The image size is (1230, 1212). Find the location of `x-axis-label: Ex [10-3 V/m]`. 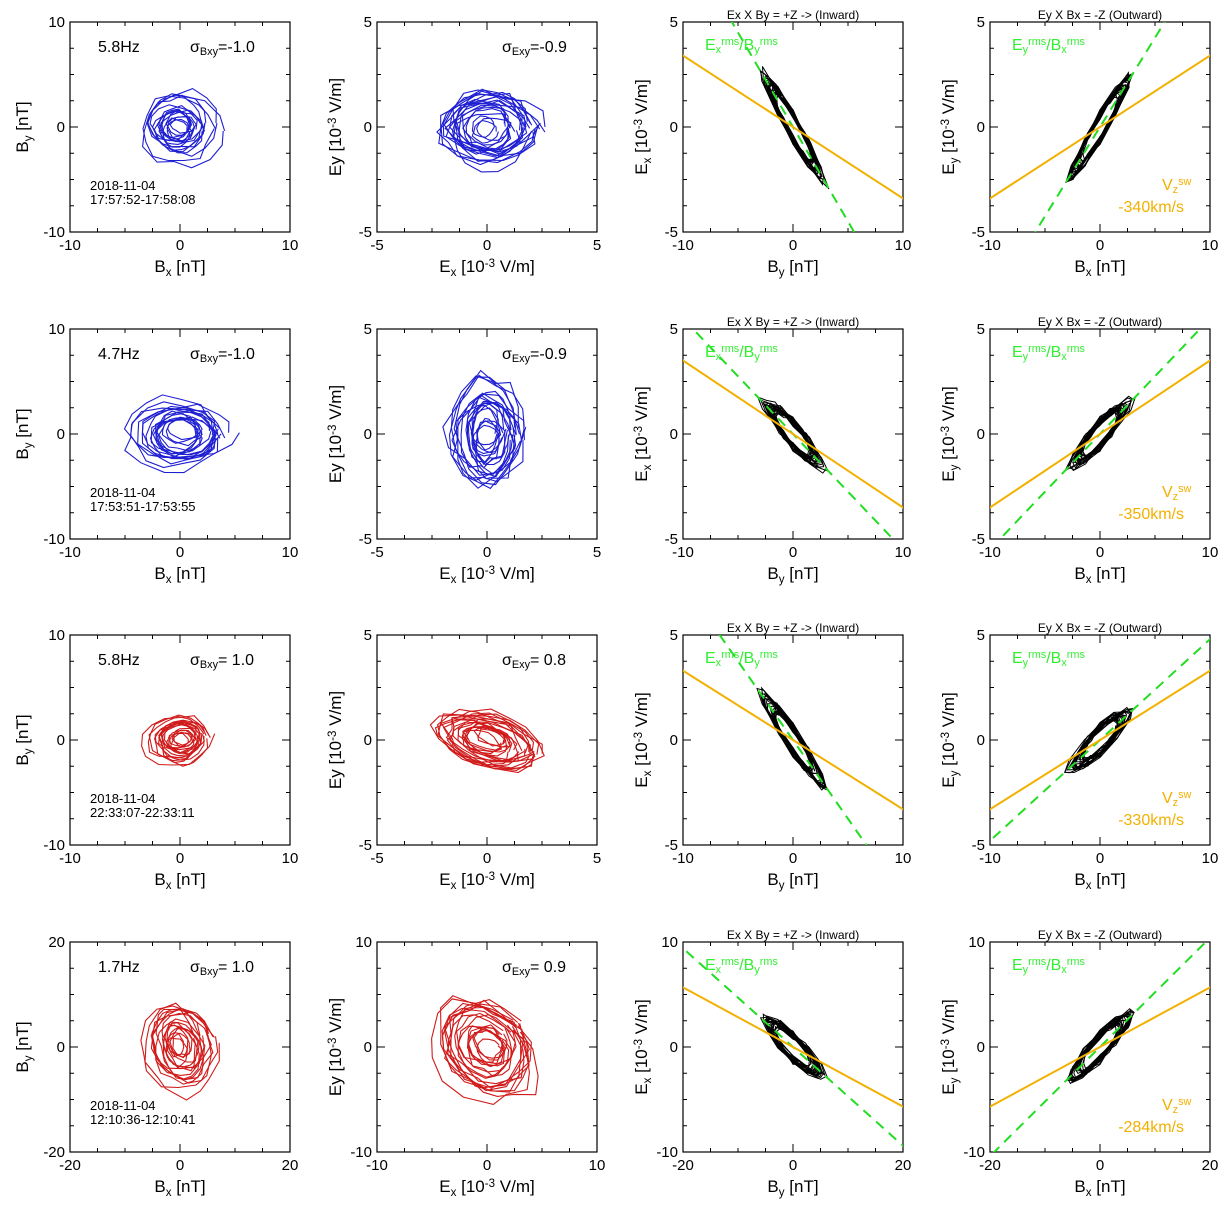

x-axis-label: Ex [10-3 V/m] is located at coordinates (486, 268).